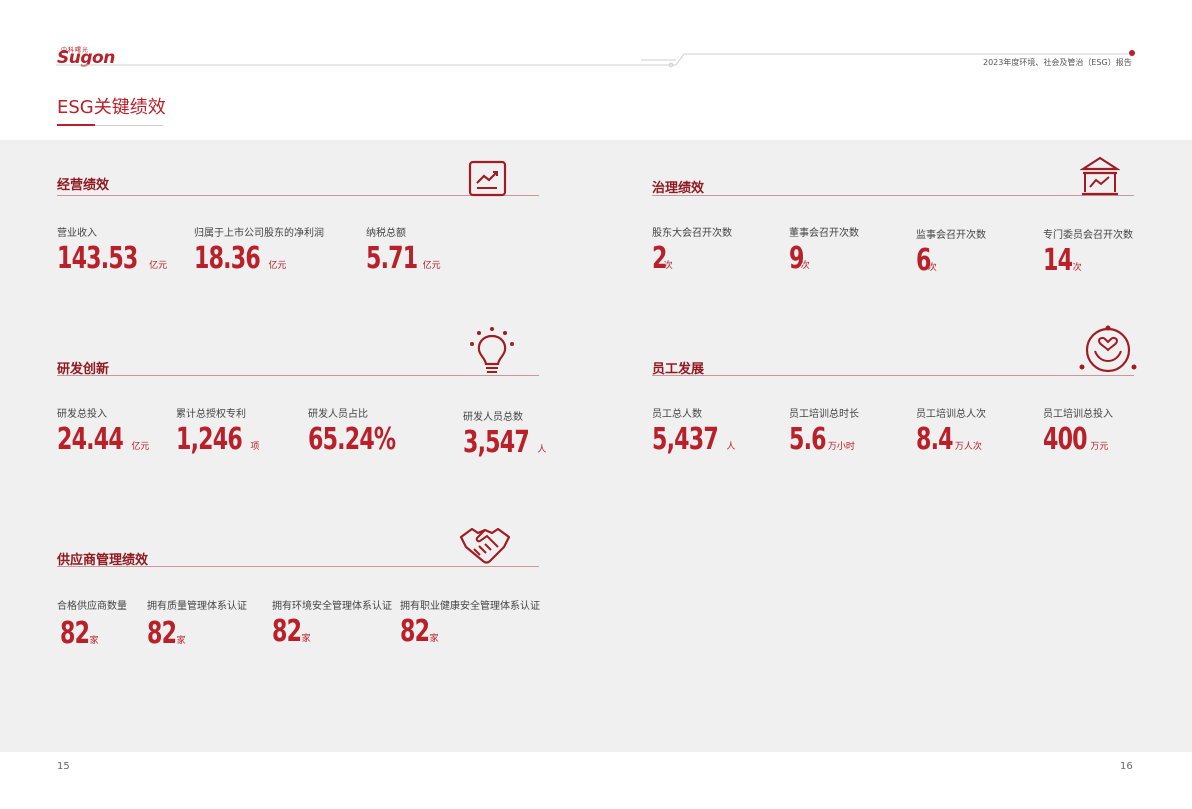  What do you see at coordinates (259, 233) in the screenshot?
I see `metric-label: 归属于上市公司股东的净利润` at bounding box center [259, 233].